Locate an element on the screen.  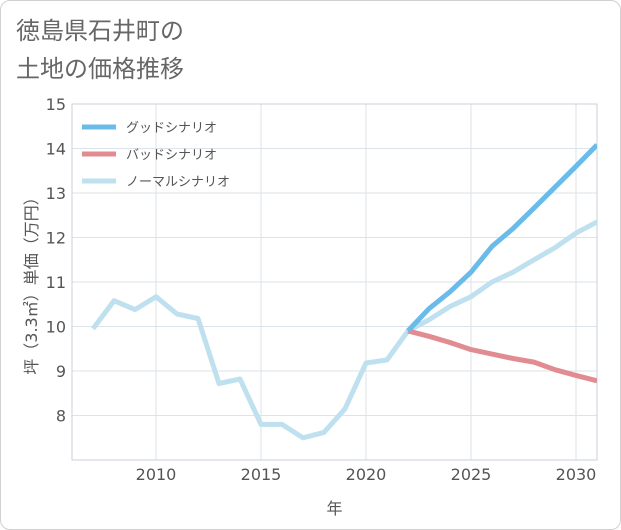
x-tick-label: 2025 is located at coordinates (471, 474).